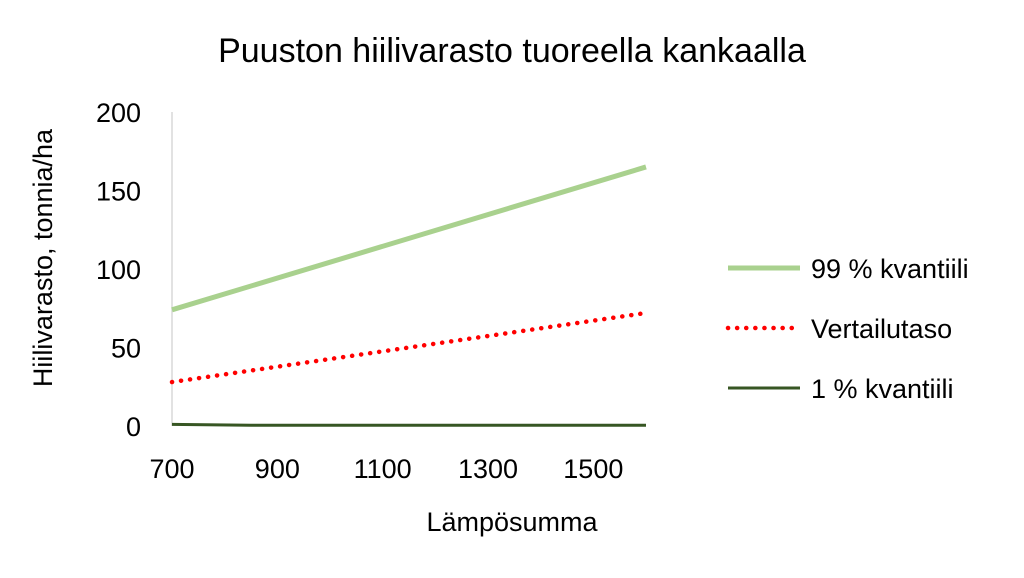 The height and width of the screenshot is (578, 1024). I want to click on y-tick-label: 200, so click(118, 113).